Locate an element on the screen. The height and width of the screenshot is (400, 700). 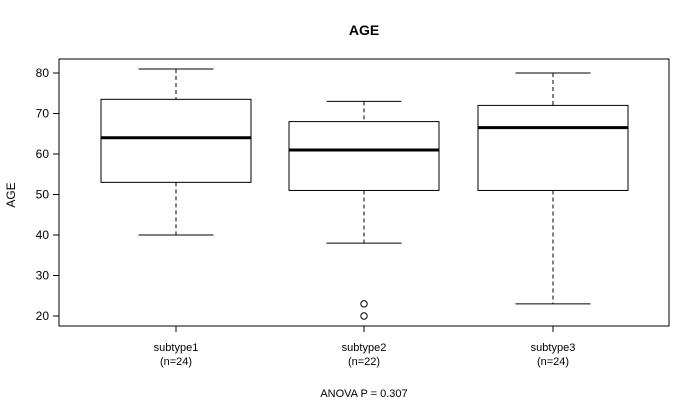
box-subtype1 is located at coordinates (176, 152).